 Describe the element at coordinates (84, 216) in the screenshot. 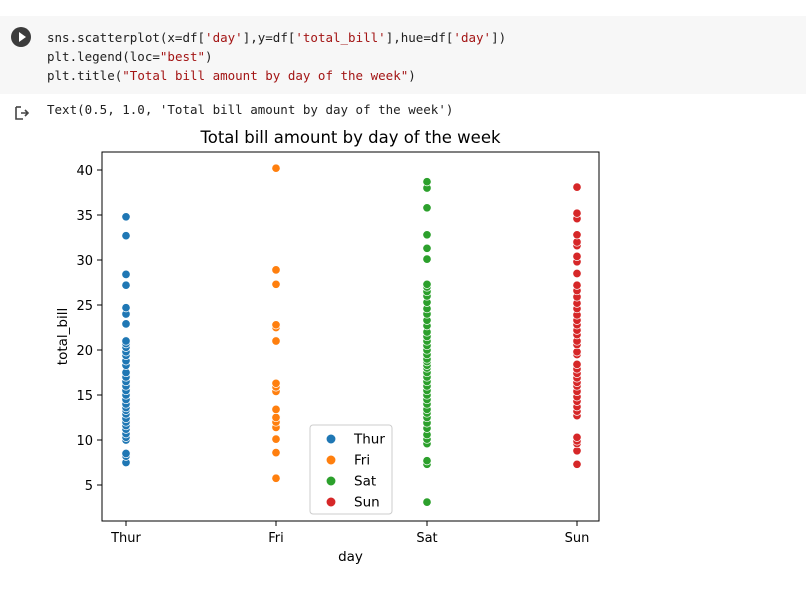

I see `y-tick-label: 35` at that location.